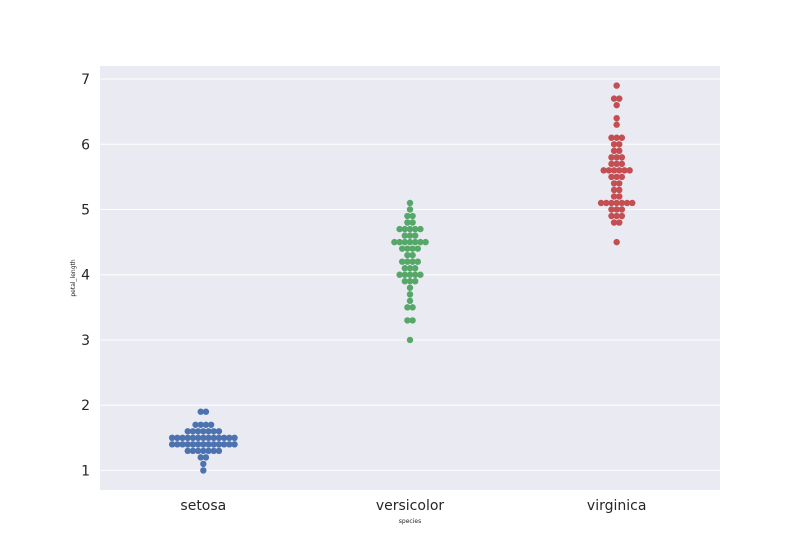  I want to click on y-tick-label: 1, so click(85, 471).